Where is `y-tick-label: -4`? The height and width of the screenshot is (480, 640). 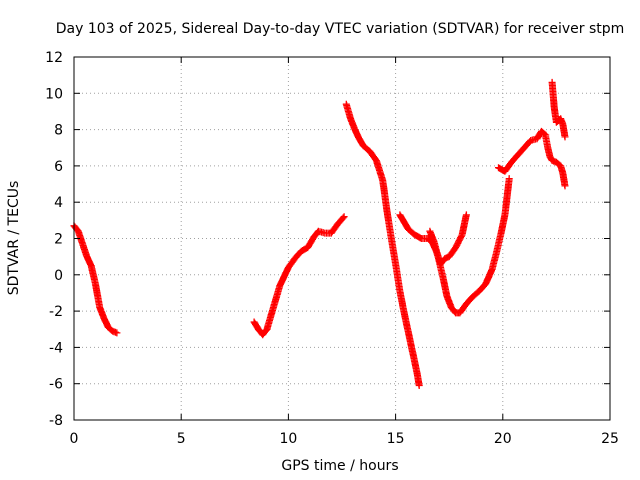 y-tick-label: -4 is located at coordinates (56, 348).